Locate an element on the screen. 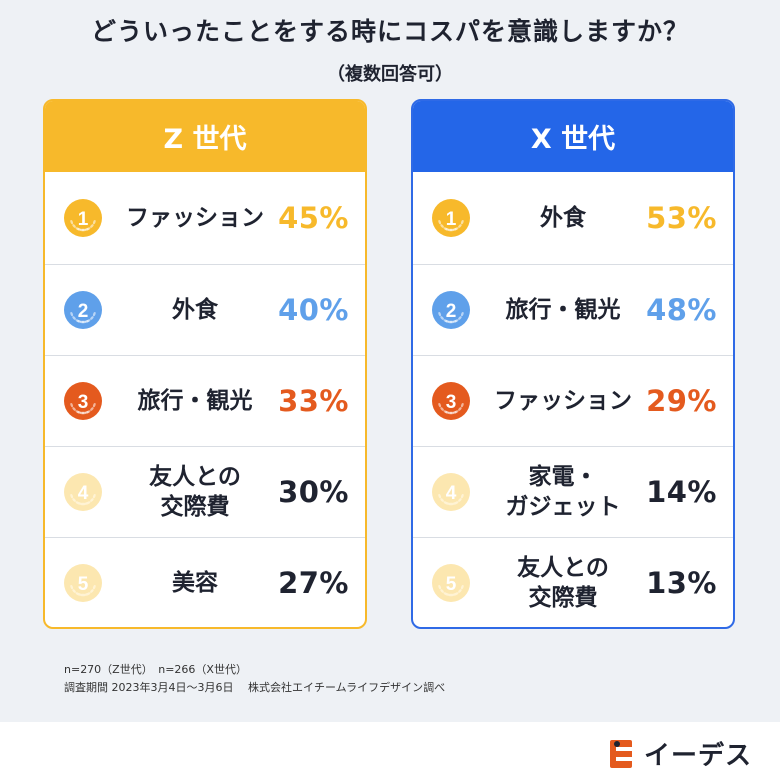  ranking-row: 3 ファッション 29% is located at coordinates (573, 400).